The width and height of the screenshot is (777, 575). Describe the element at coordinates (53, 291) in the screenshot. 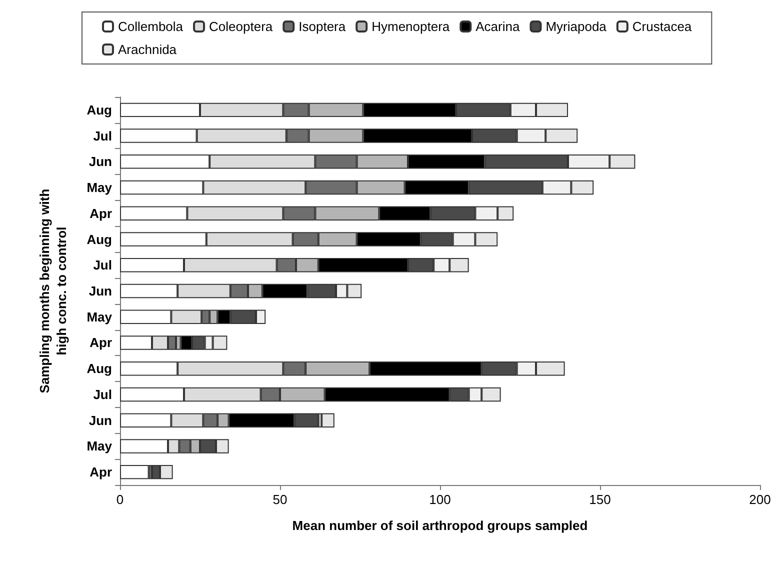

I see `y-axis-title: Sampling months beginning with high conc. to control` at that location.